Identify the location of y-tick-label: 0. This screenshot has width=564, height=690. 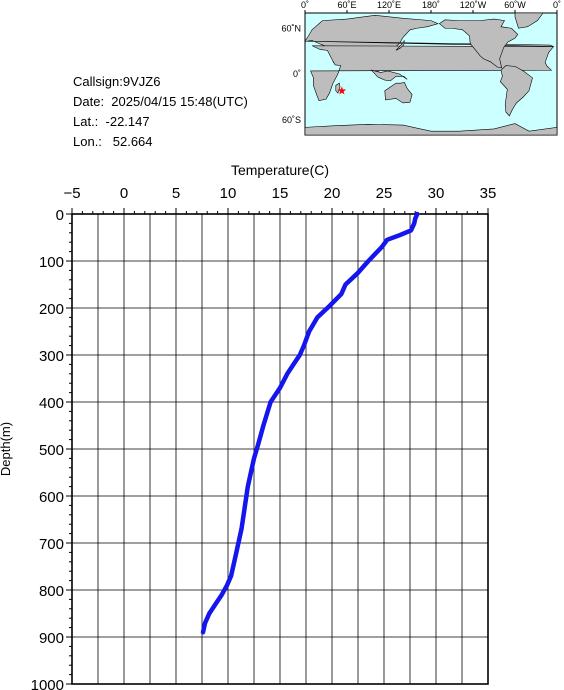
(60, 215).